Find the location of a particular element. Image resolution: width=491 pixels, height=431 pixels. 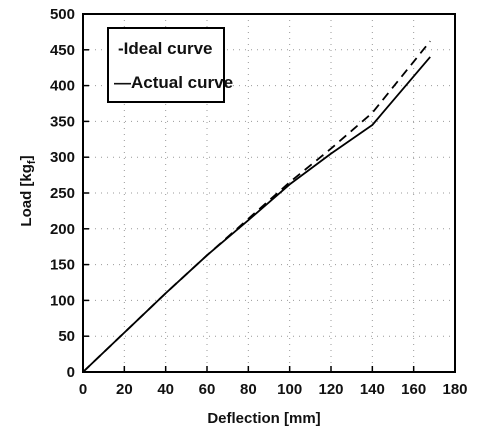

x-tick-label: 120 is located at coordinates (330, 389).